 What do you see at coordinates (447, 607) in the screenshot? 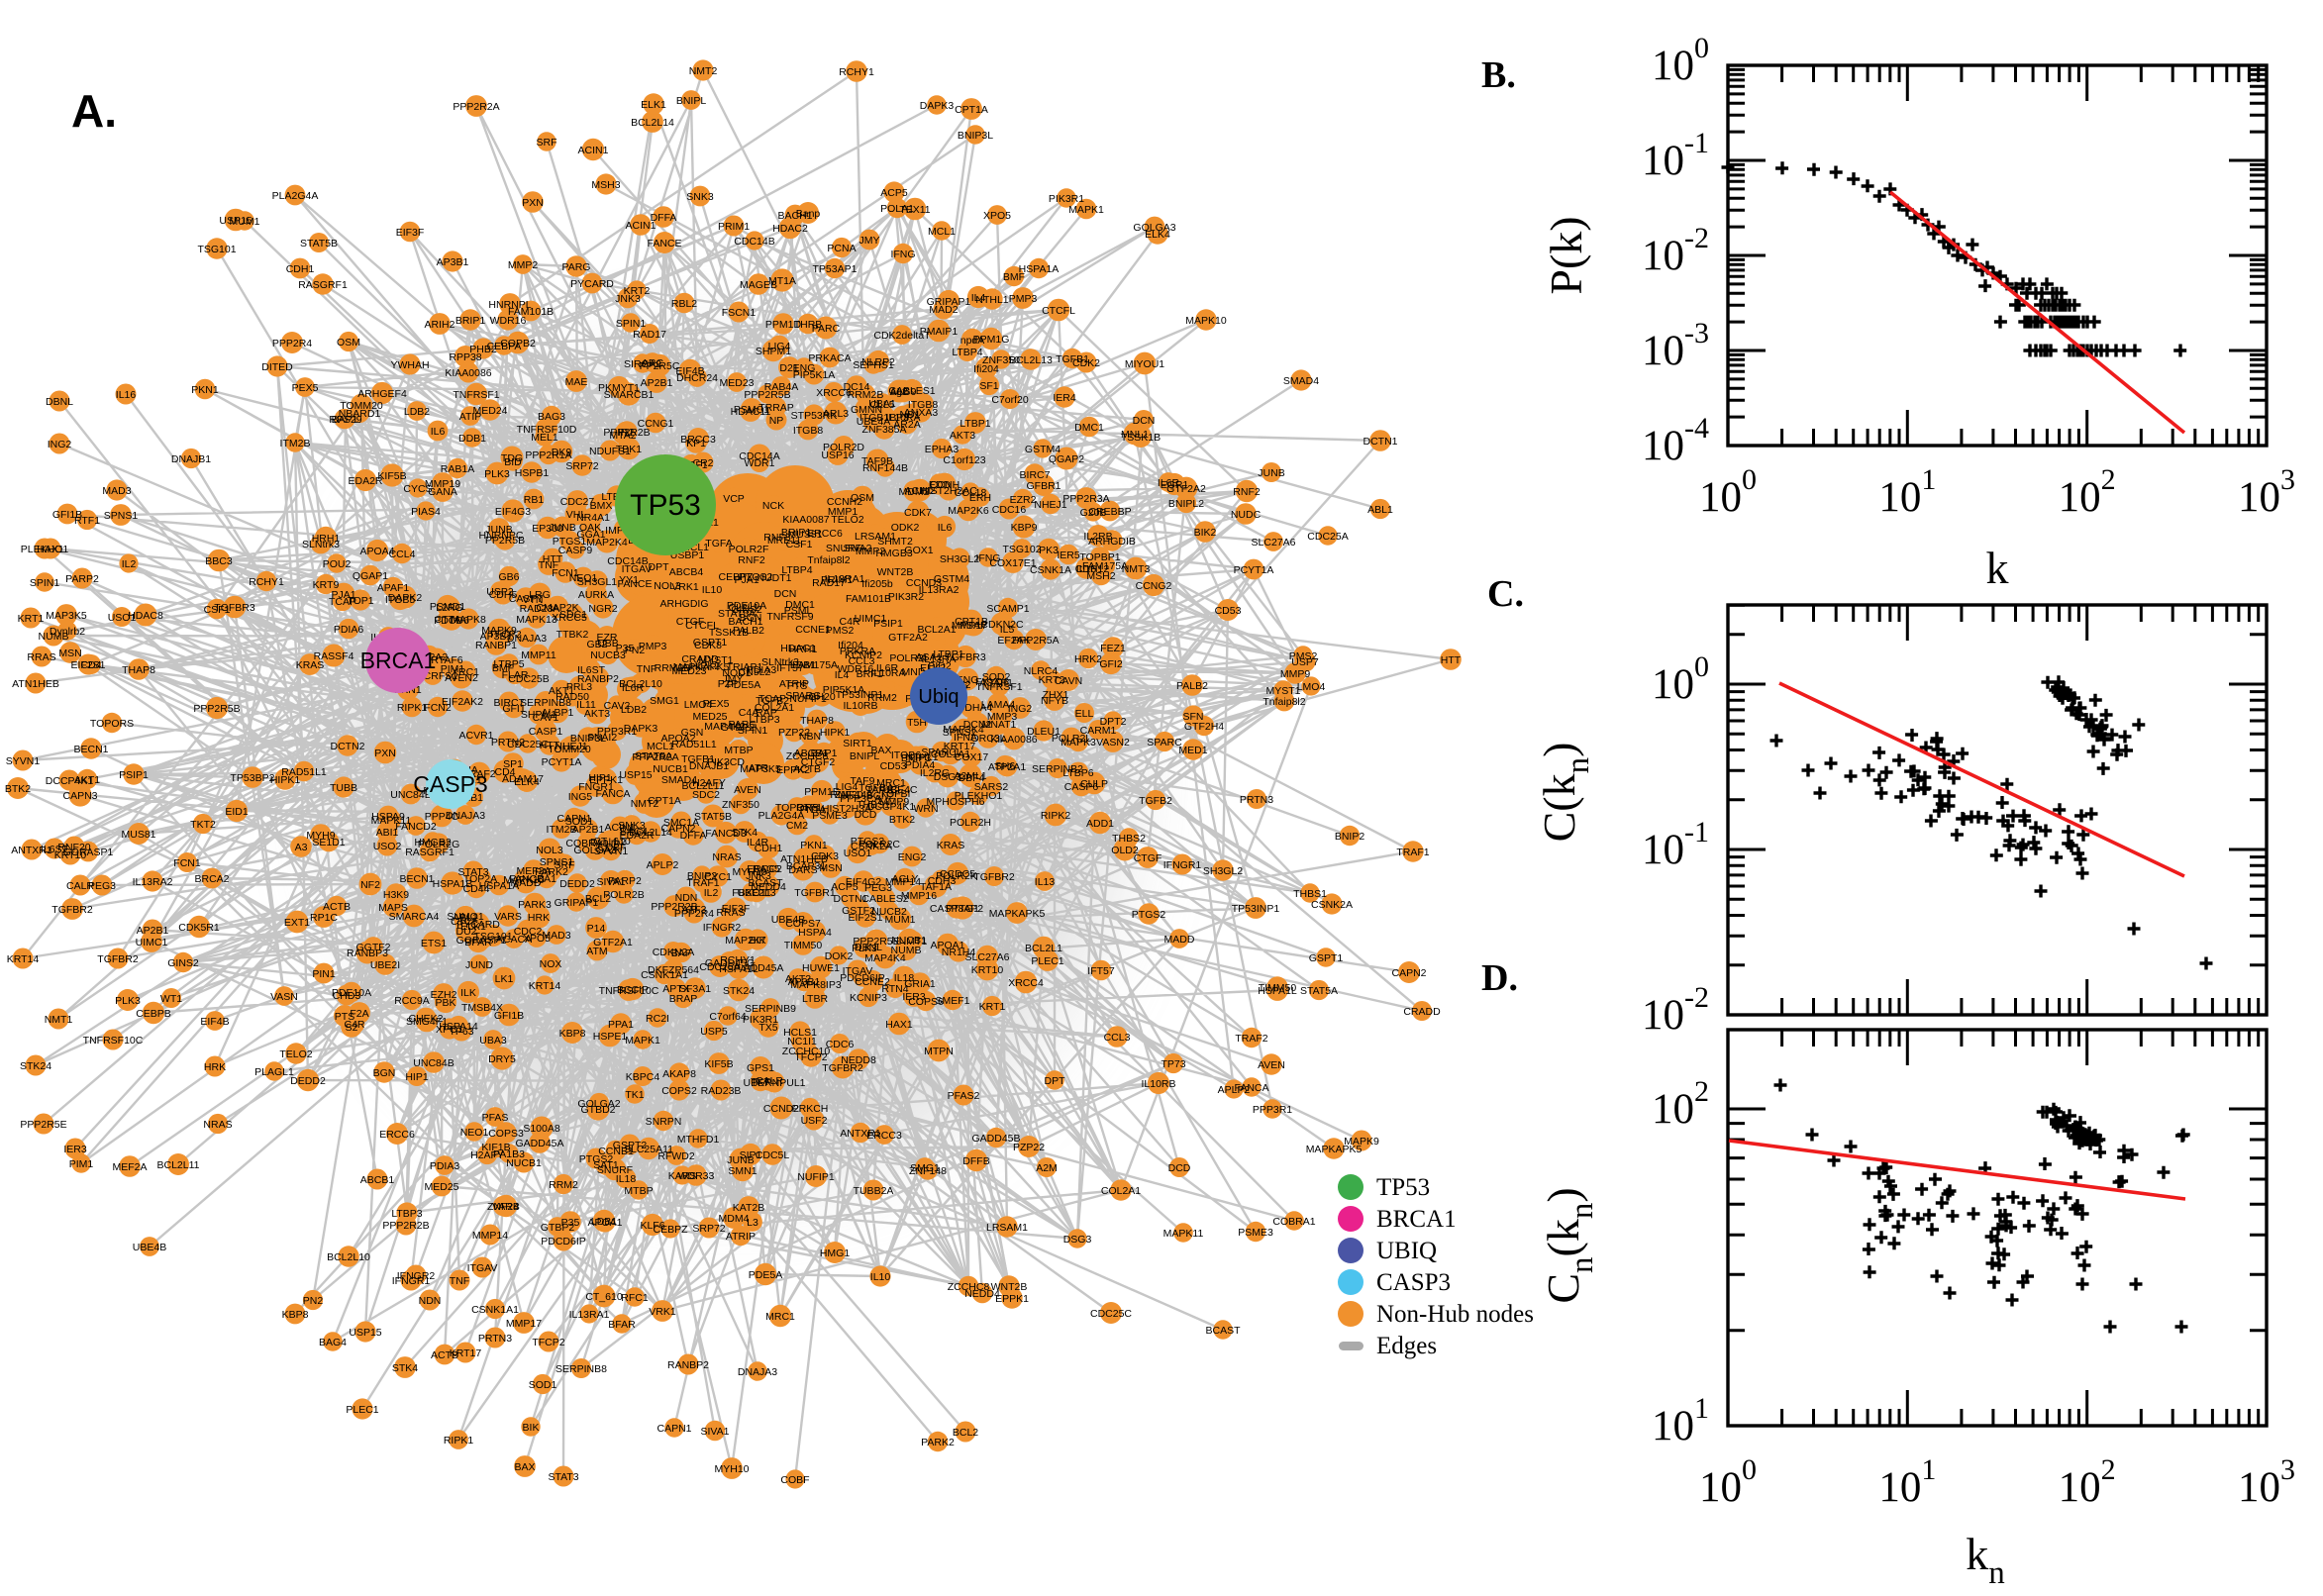
I see `svg-text: PSMD1` at bounding box center [447, 607].